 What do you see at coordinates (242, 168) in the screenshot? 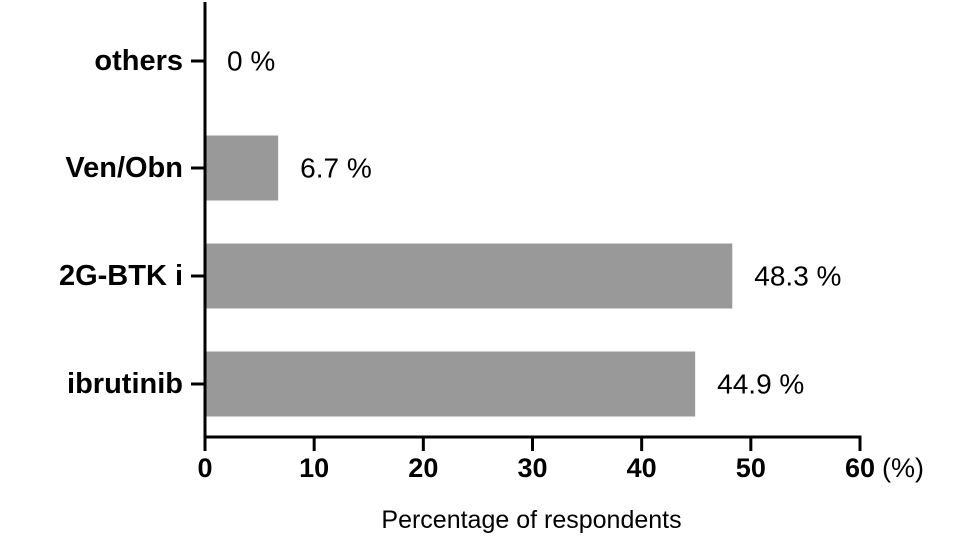
I see `bar-ven-obn` at bounding box center [242, 168].